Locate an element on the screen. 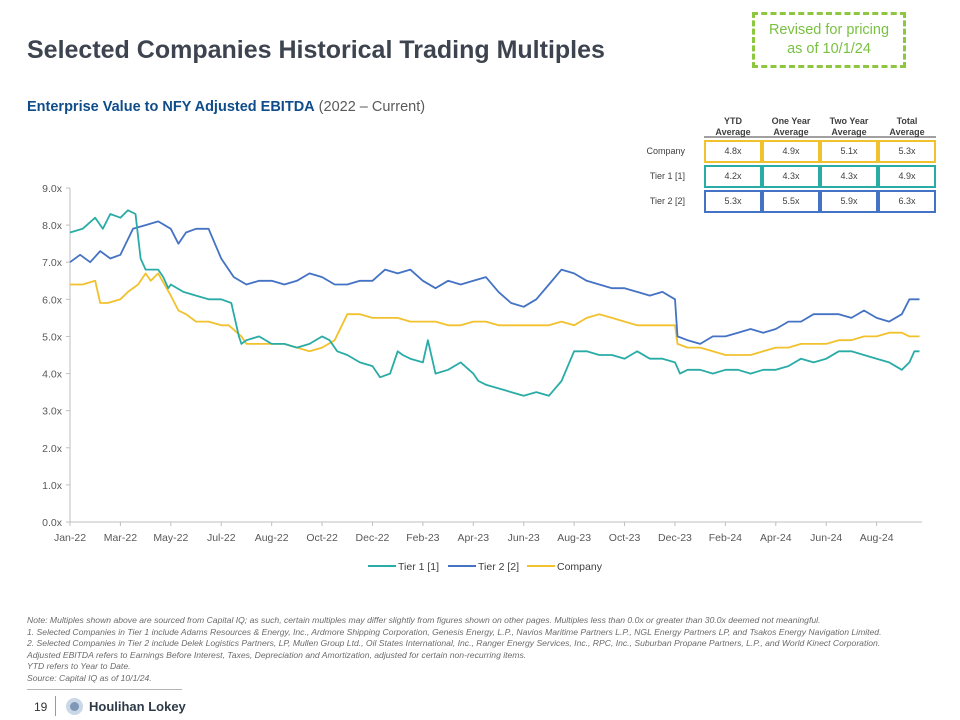 The height and width of the screenshot is (720, 960). revised-callout: Revised for pricing as of 10/1/24 is located at coordinates (829, 40).